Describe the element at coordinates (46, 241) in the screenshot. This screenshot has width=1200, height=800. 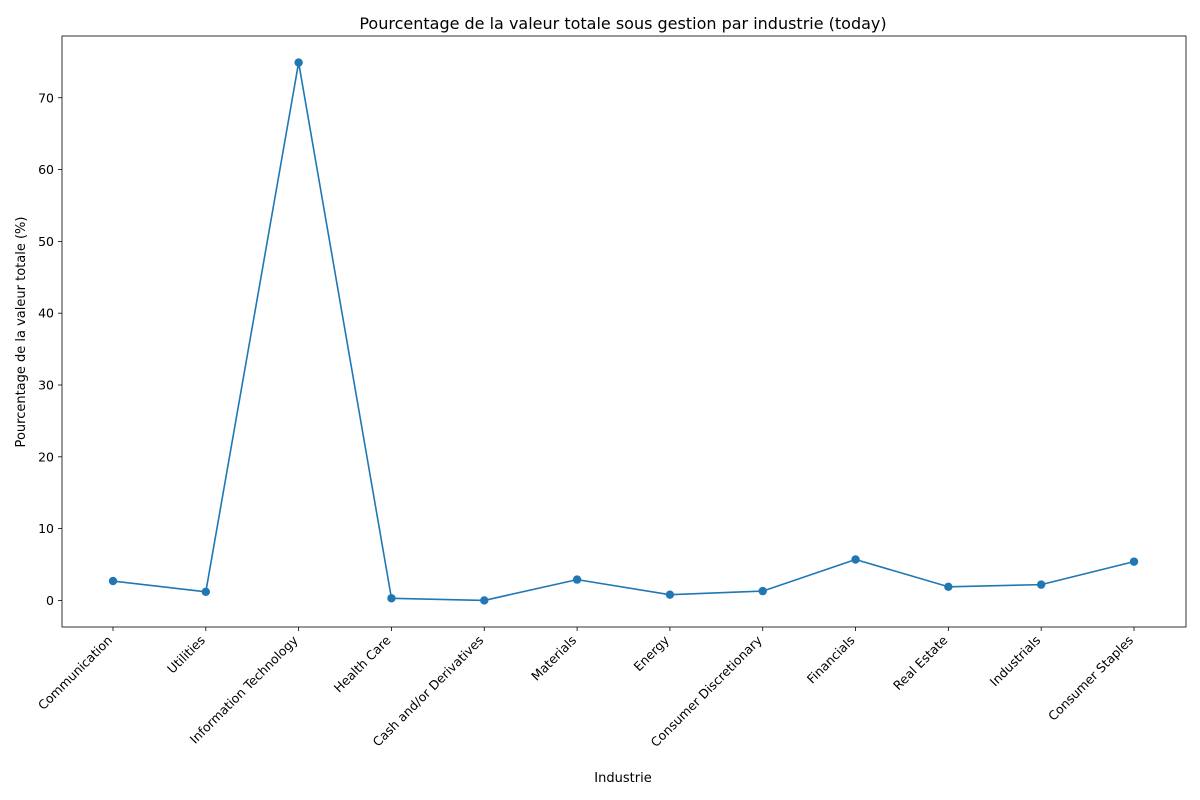
I see `y-tick-label-5: 50` at that location.